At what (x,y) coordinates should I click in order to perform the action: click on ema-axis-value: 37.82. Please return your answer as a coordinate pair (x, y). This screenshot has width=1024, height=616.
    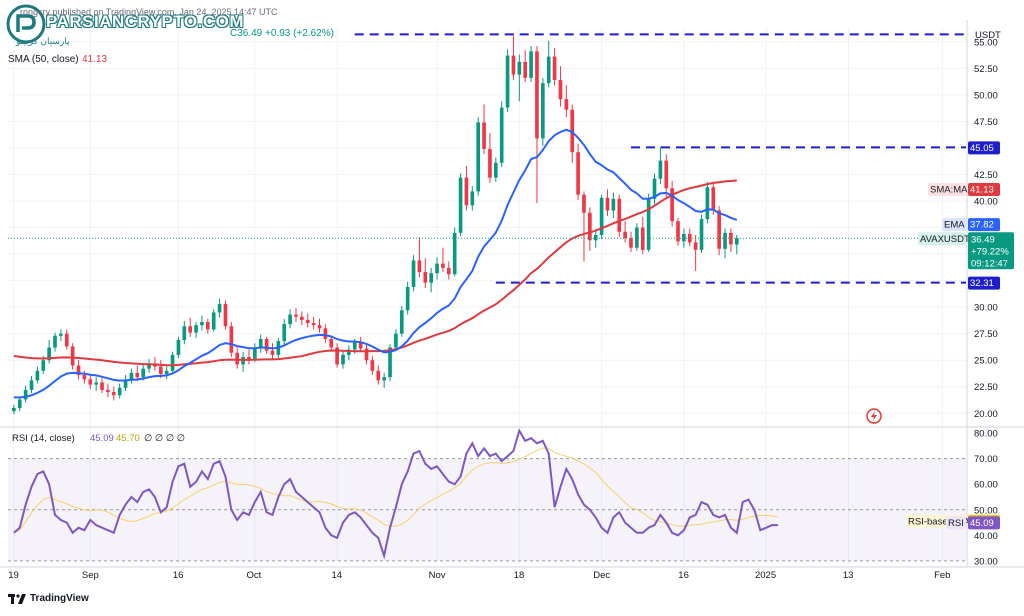
    Looking at the image, I should click on (982, 225).